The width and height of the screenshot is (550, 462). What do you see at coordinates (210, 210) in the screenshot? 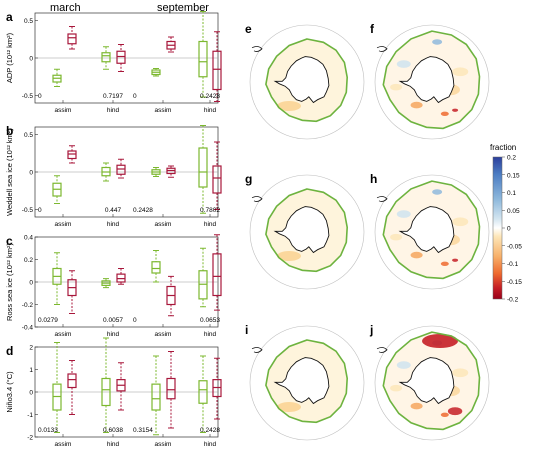
I see `p-value: 0.7802` at bounding box center [210, 210].